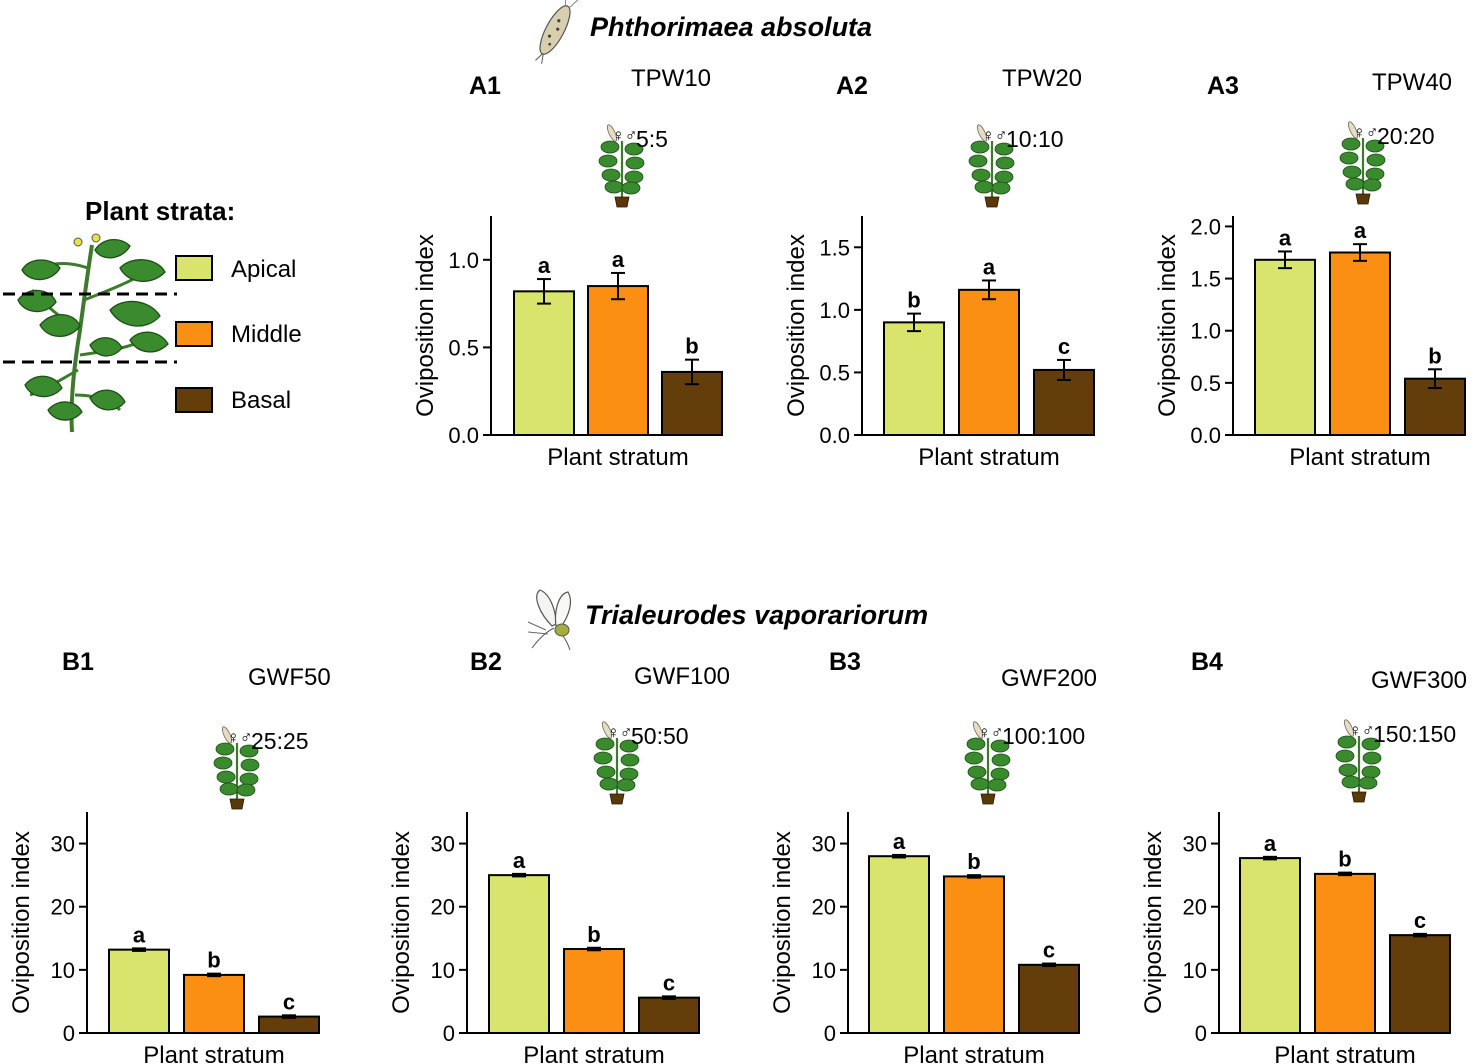 The image size is (1476, 1064). I want to click on sex-ratio: 5:5, so click(652, 139).